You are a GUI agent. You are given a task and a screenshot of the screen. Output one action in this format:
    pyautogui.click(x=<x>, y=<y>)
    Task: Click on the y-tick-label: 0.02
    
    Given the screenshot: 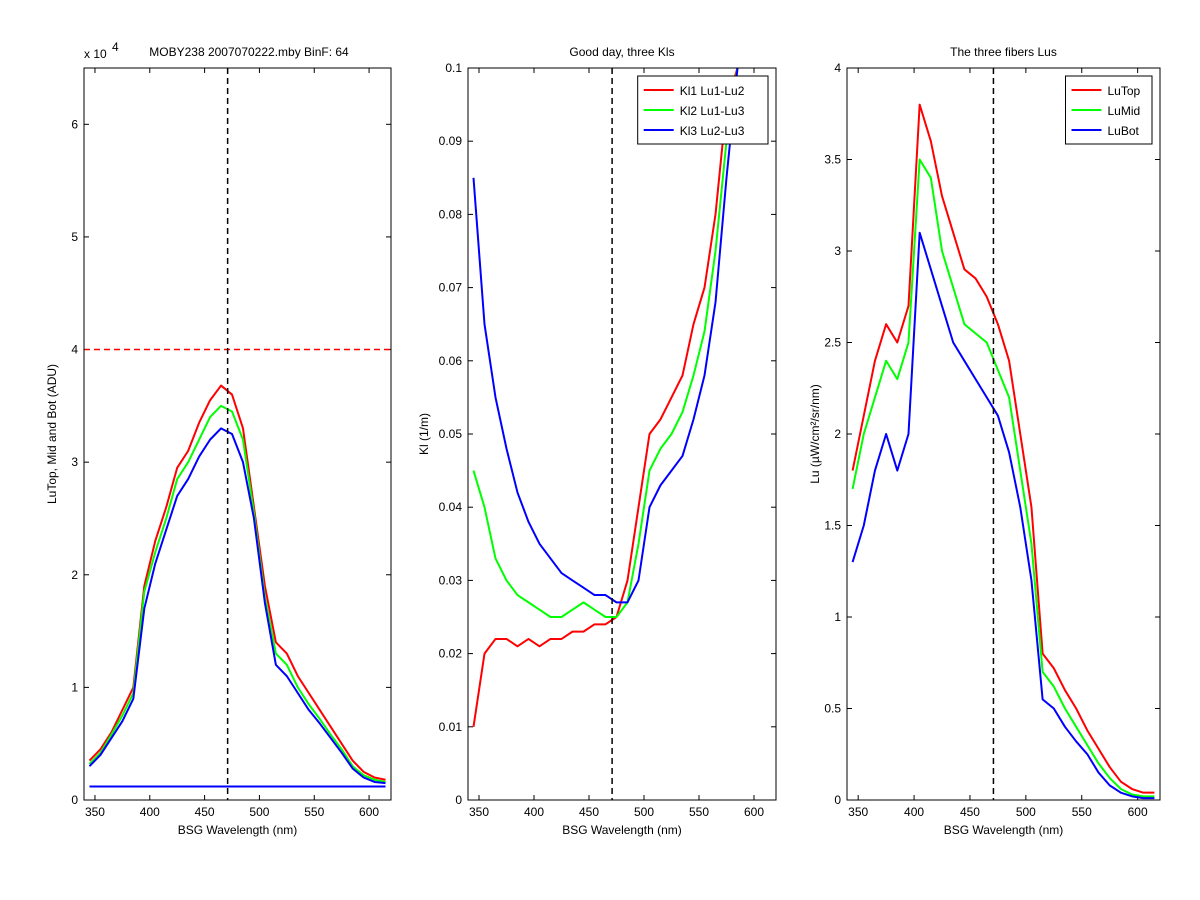 What is the action you would take?
    pyautogui.click(x=451, y=654)
    